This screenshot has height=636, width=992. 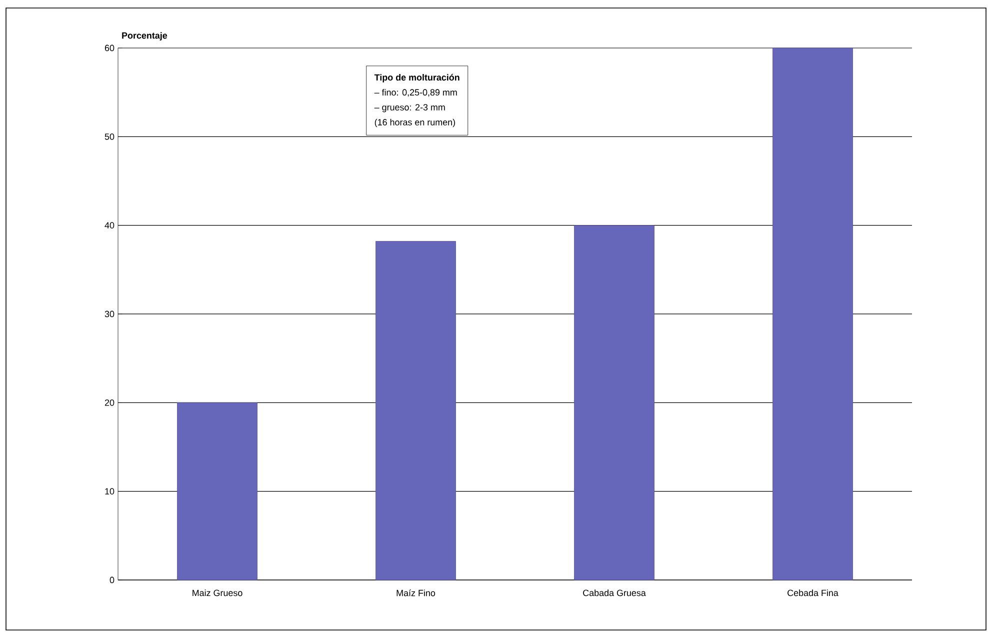 I want to click on x-tick-label: Cebada Fina, so click(x=813, y=593).